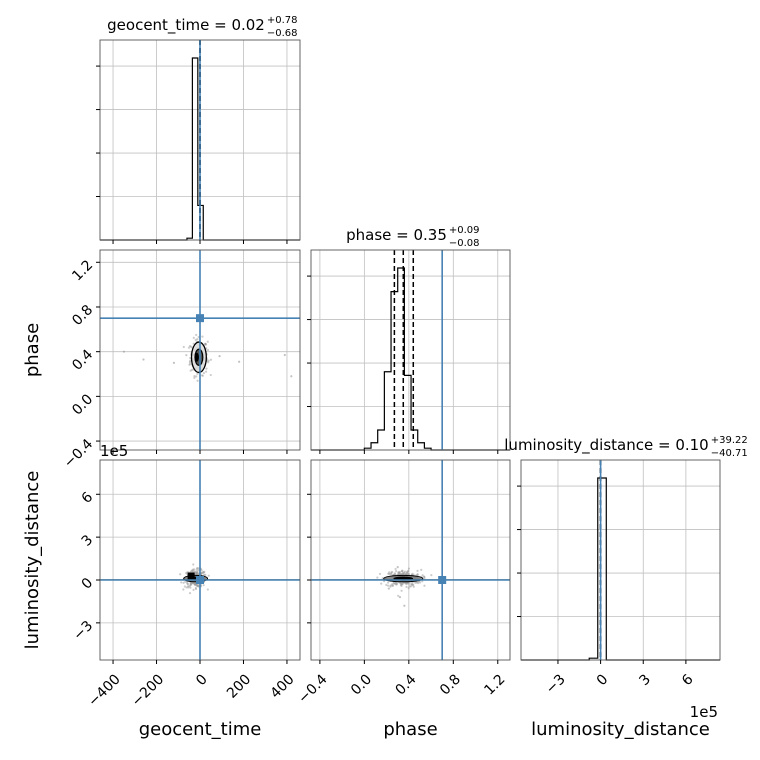 The width and height of the screenshot is (760, 760). What do you see at coordinates (429, 235) in the screenshot?
I see `title-value: 0.35` at bounding box center [429, 235].